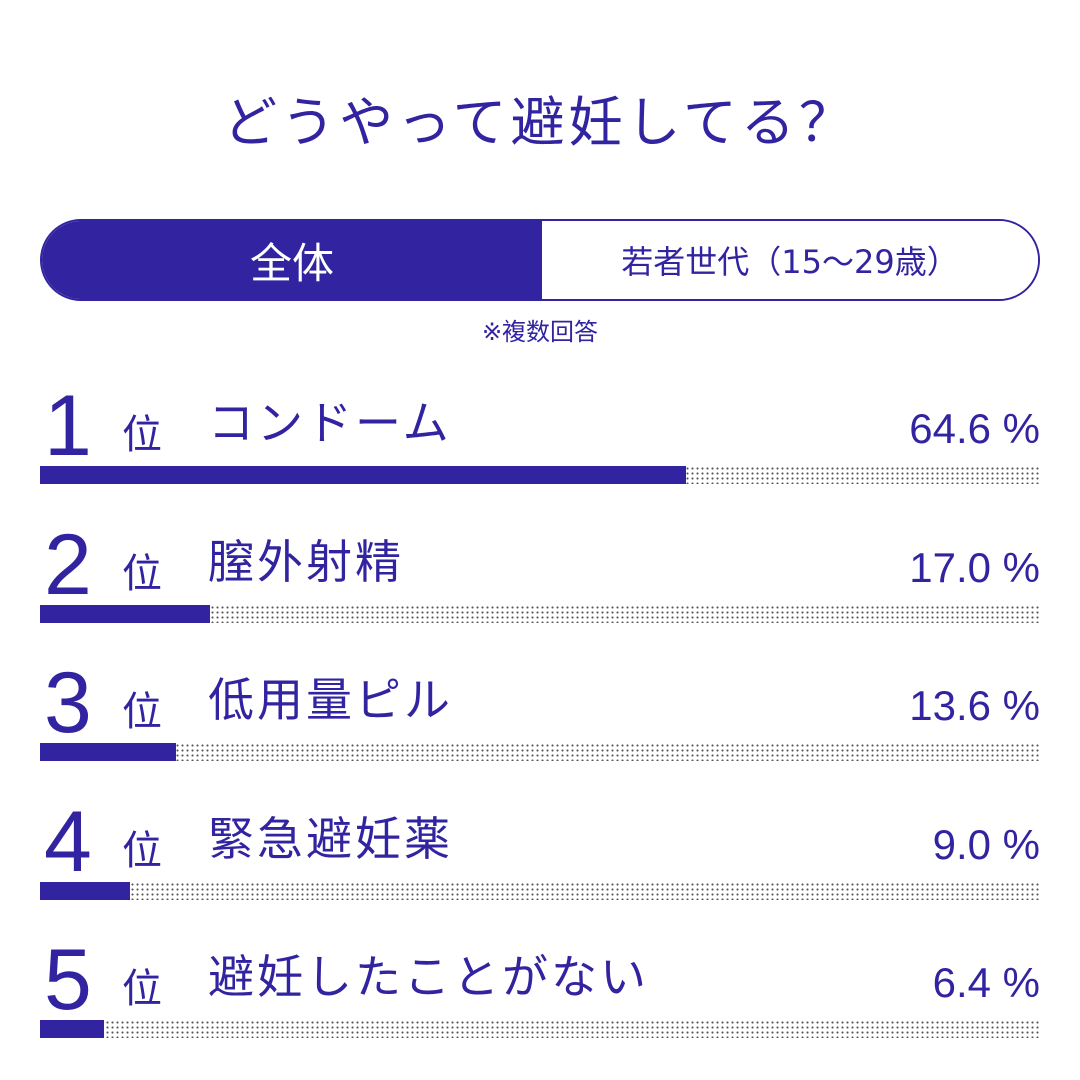 The height and width of the screenshot is (1080, 1080). What do you see at coordinates (540, 122) in the screenshot?
I see `chart-title: どうやって避妊してる？` at bounding box center [540, 122].